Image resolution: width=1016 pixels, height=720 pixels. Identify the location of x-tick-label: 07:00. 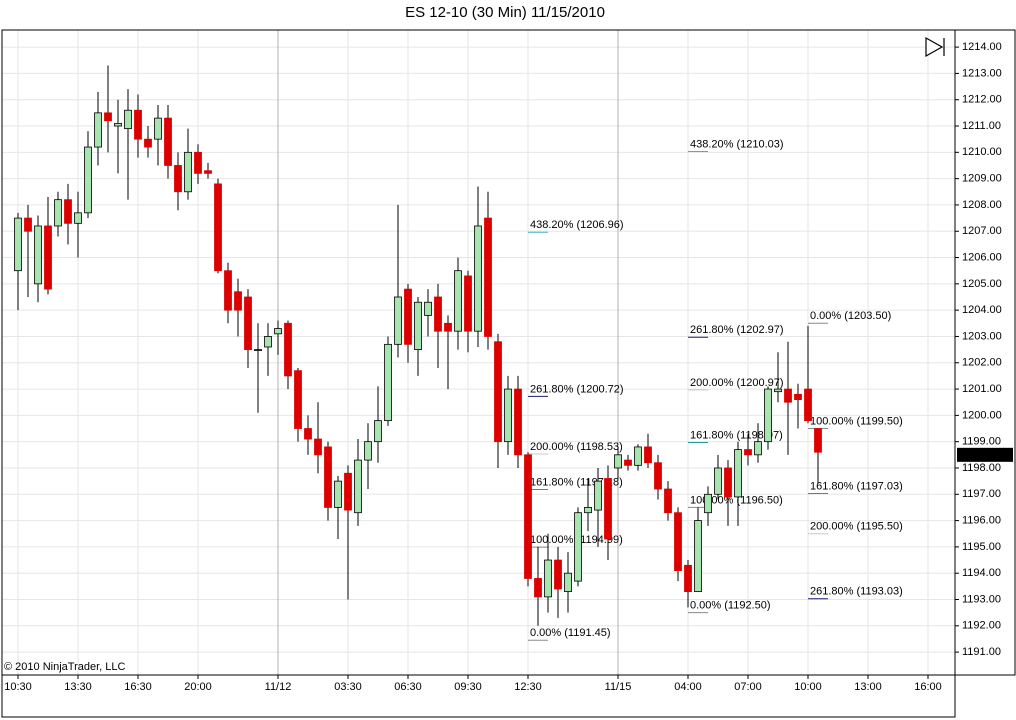
(748, 687).